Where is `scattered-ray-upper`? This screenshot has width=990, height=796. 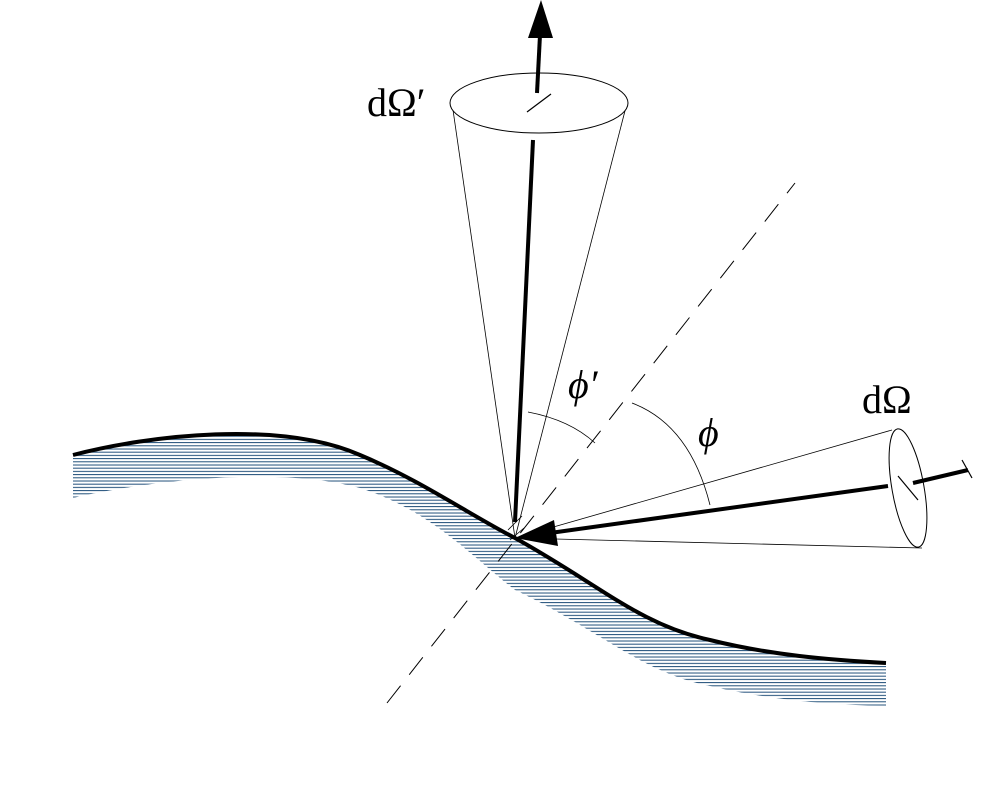 scattered-ray-upper is located at coordinates (538, 64).